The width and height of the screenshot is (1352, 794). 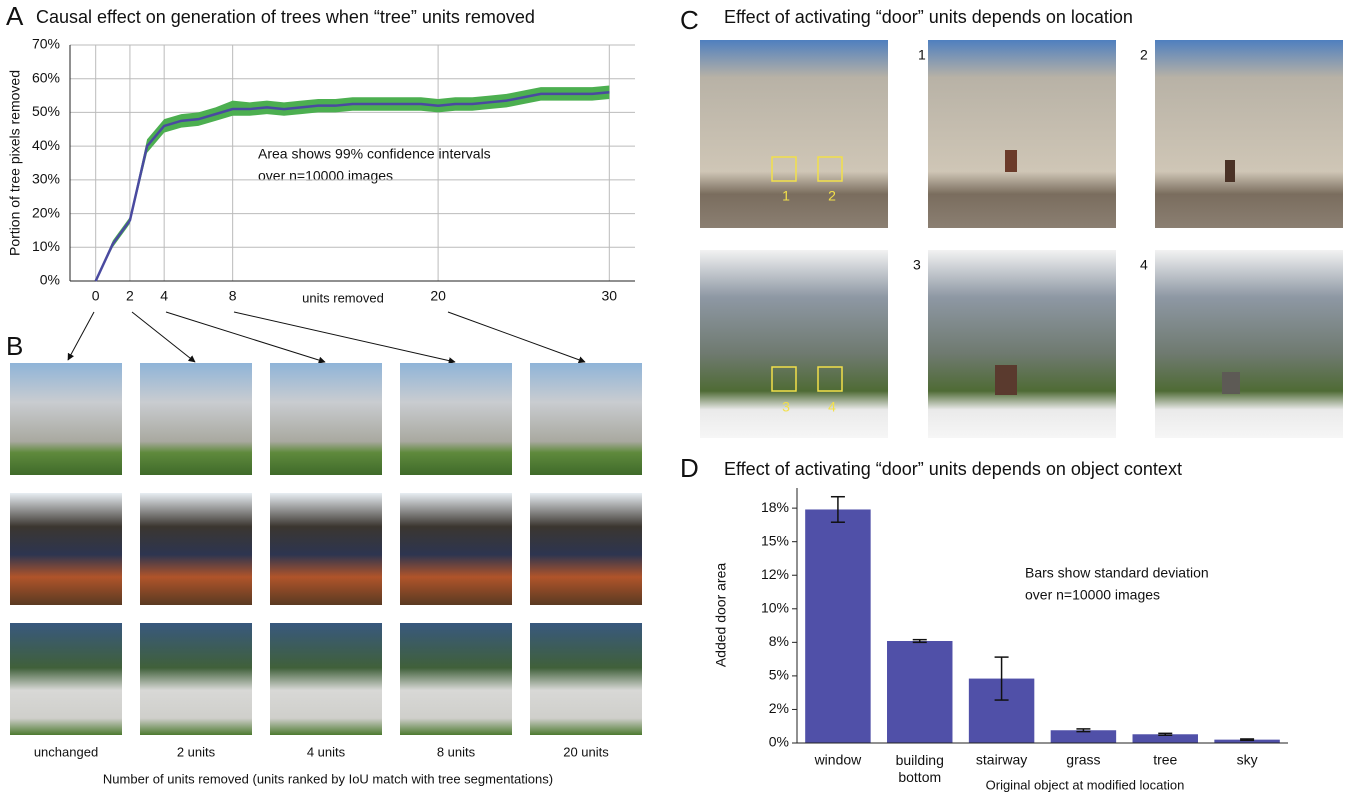 I want to click on y-tick-label: 12%, so click(x=775, y=574).